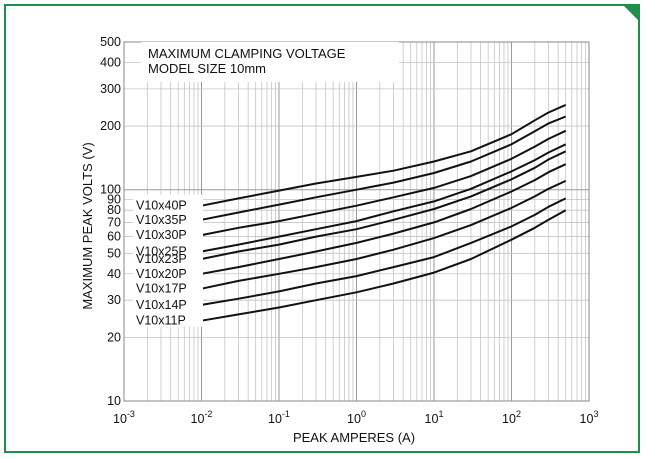 The width and height of the screenshot is (646, 459). Describe the element at coordinates (114, 253) in the screenshot. I see `y-tick-label: 50` at that location.